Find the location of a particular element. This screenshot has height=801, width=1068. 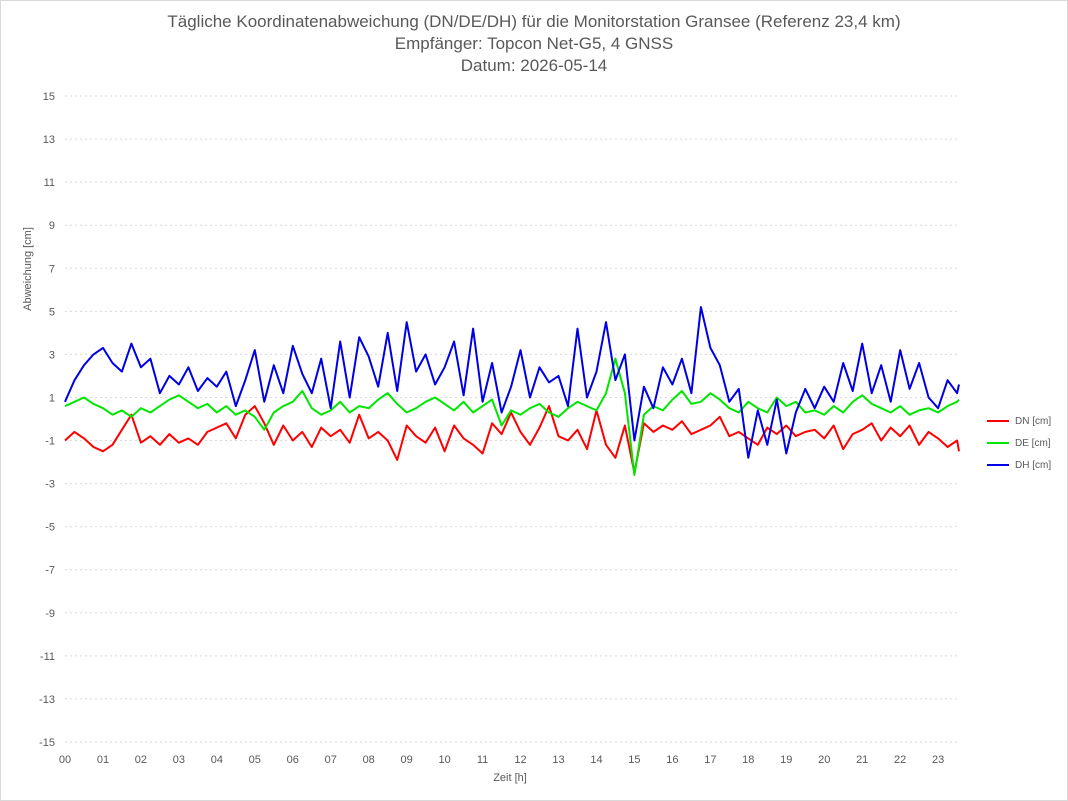

chart-subtitle: Empfänger: Topcon Net-G5, 4 GNSS is located at coordinates (534, 43).